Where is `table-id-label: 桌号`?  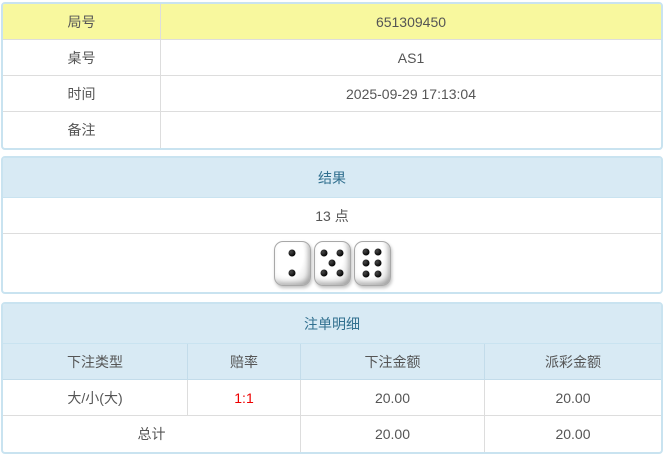
table-id-label: 桌号 is located at coordinates (82, 57).